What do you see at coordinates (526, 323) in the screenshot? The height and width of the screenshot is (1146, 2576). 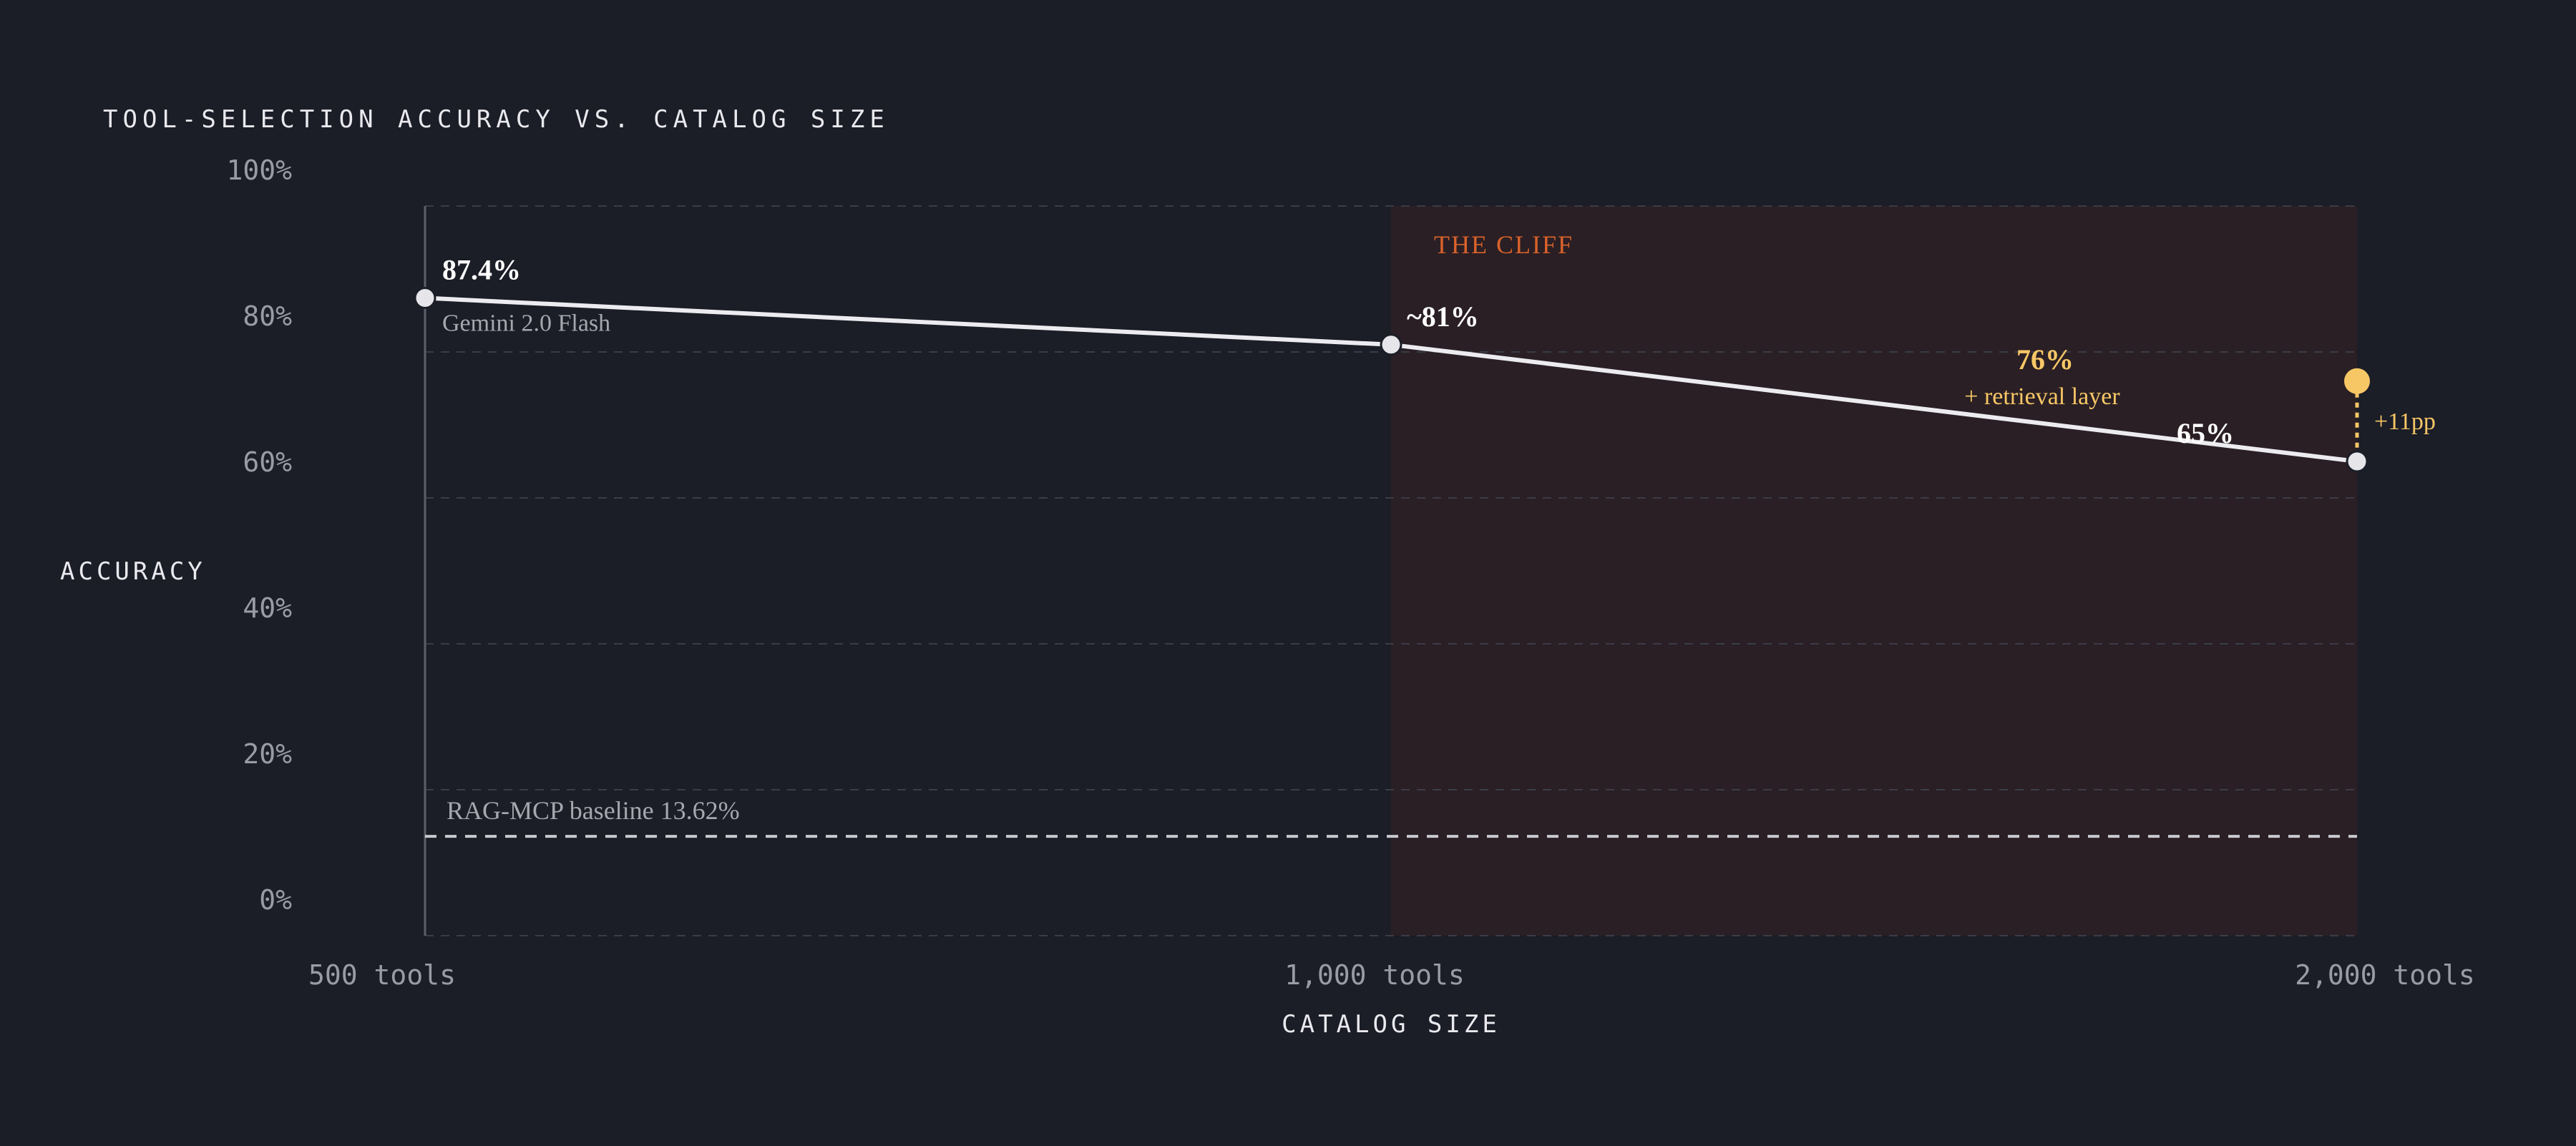 I see `start-sublabel: Gemini 2.0 Flash` at bounding box center [526, 323].